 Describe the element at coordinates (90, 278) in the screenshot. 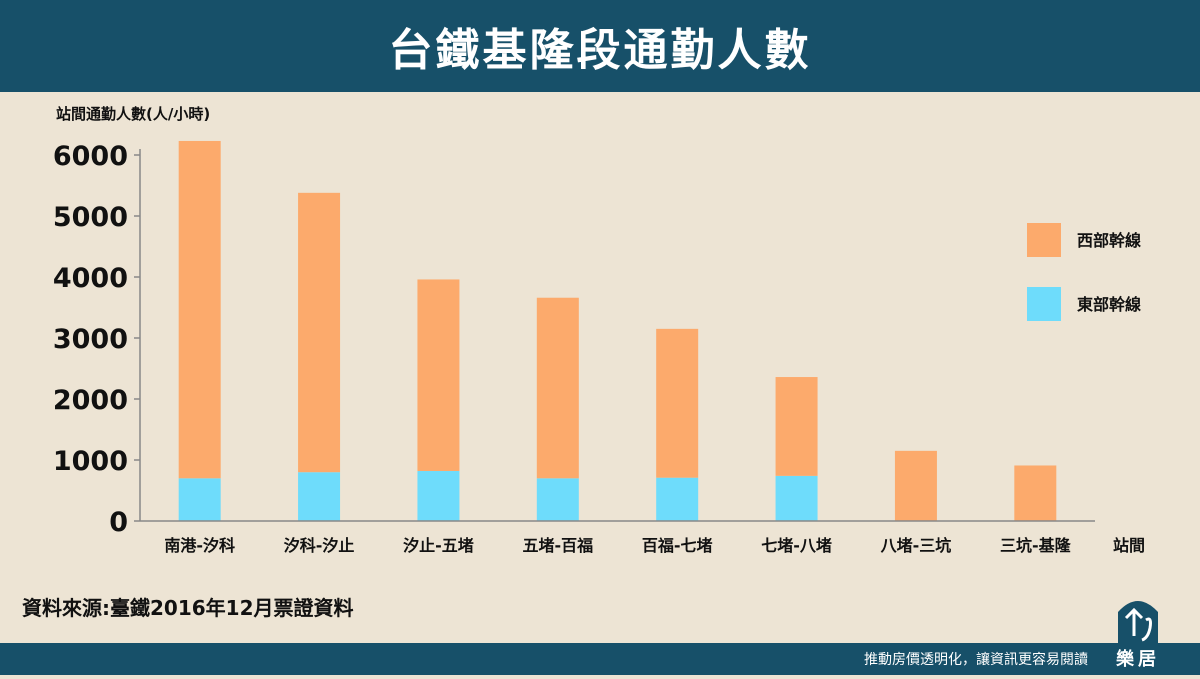

I see `y-tick-label: 4000` at that location.